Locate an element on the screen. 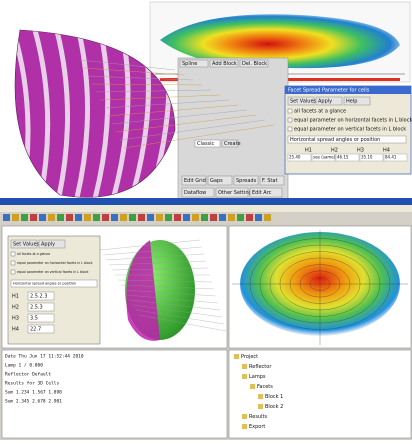  field-value: 2.5.3 is located at coordinates (36, 308).